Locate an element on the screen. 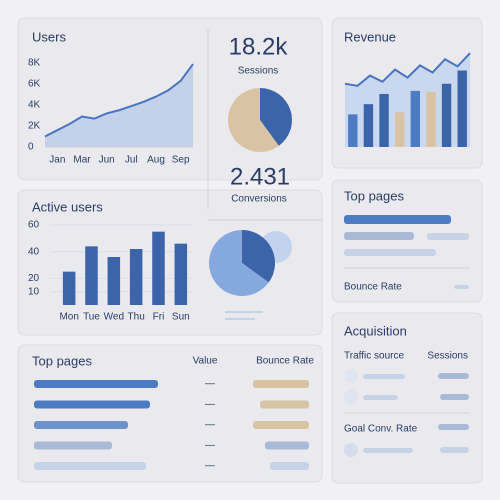 Image resolution: width=500 pixels, height=500 pixels. x-tick-label: Wed is located at coordinates (114, 317).